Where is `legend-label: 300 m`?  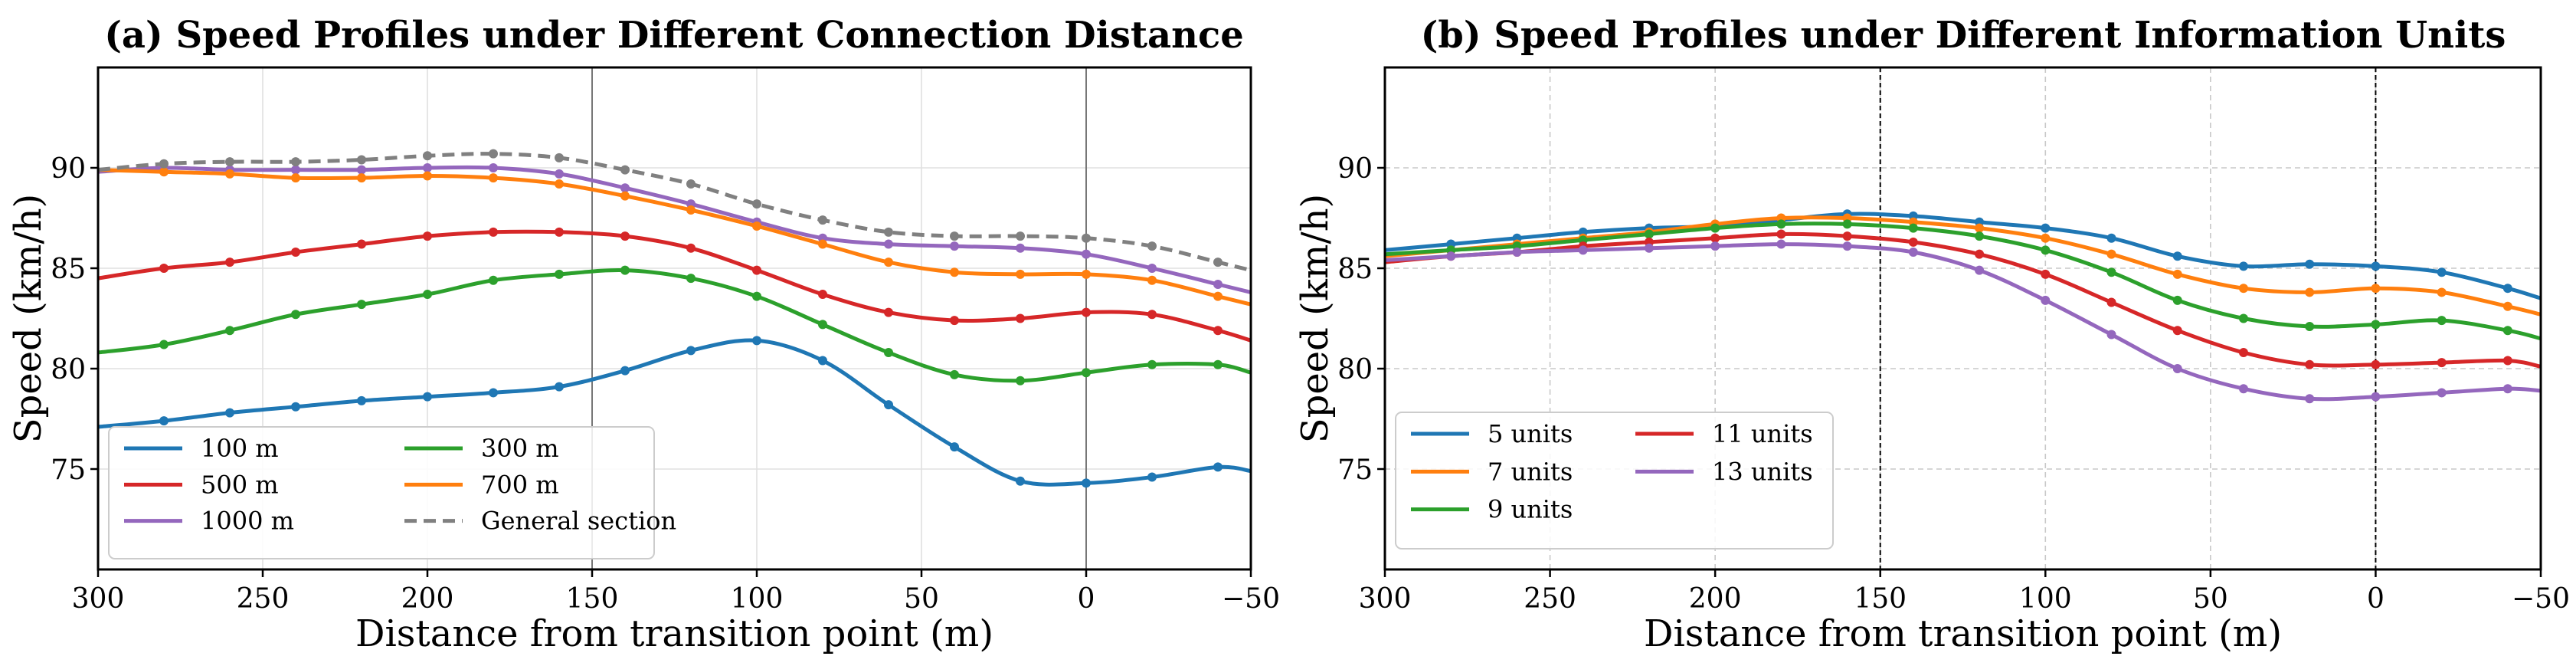 legend-label: 300 m is located at coordinates (520, 449).